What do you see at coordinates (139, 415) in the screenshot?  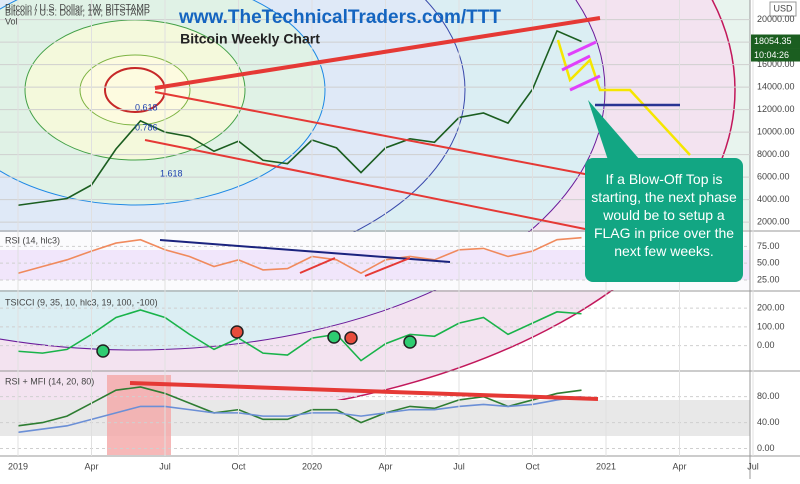 I see `highlight-zone` at bounding box center [139, 415].